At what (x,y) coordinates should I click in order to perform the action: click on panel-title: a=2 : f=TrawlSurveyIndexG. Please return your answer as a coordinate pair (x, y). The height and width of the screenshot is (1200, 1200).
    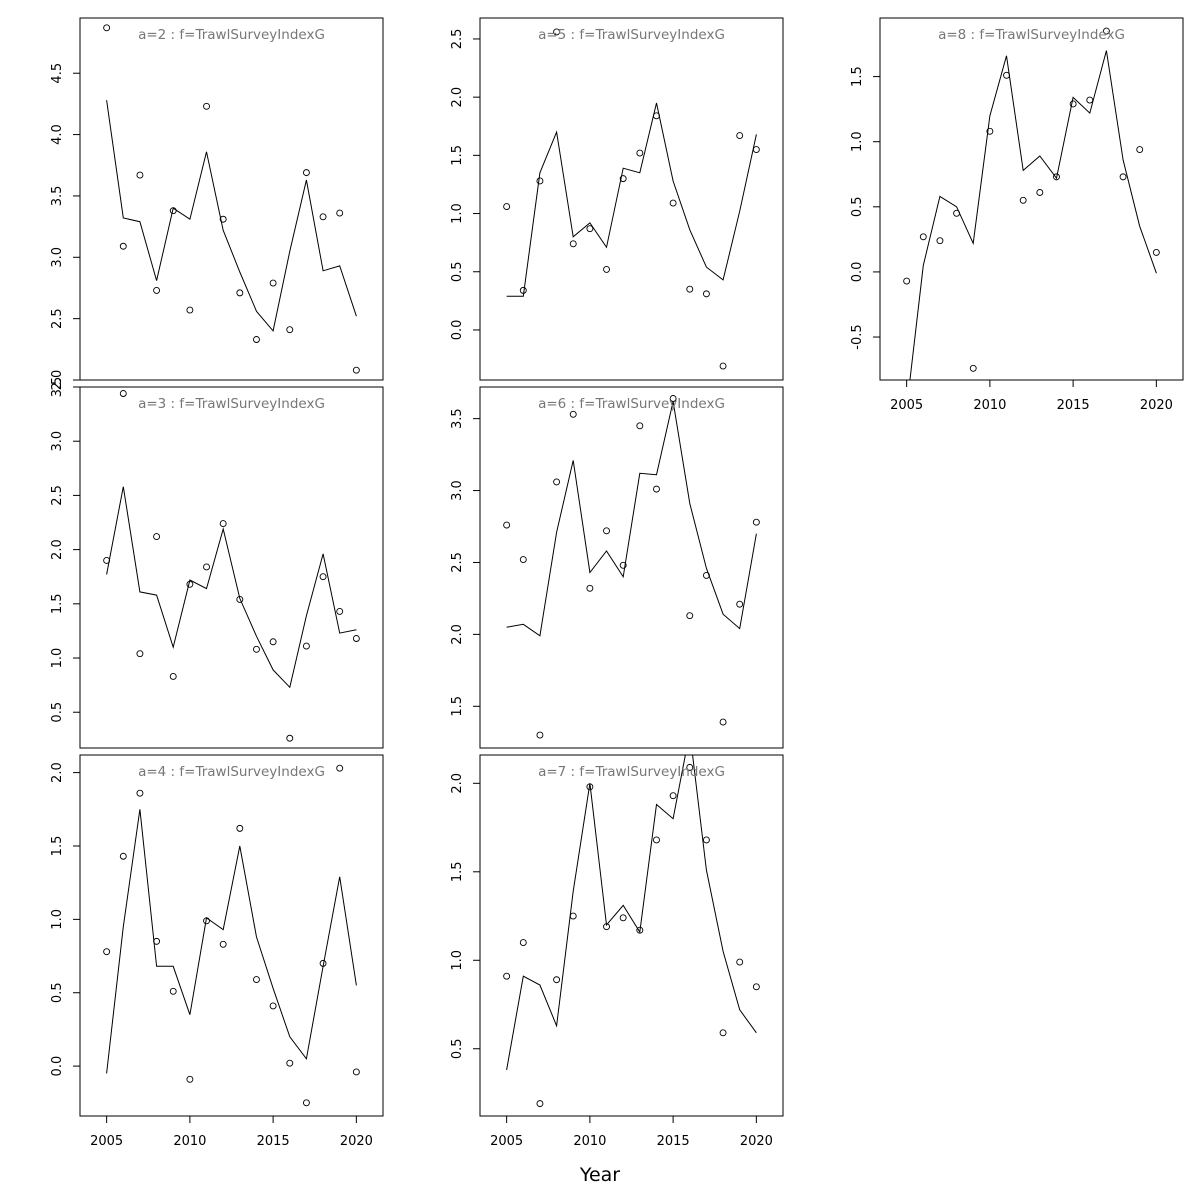
    Looking at the image, I should click on (231, 35).